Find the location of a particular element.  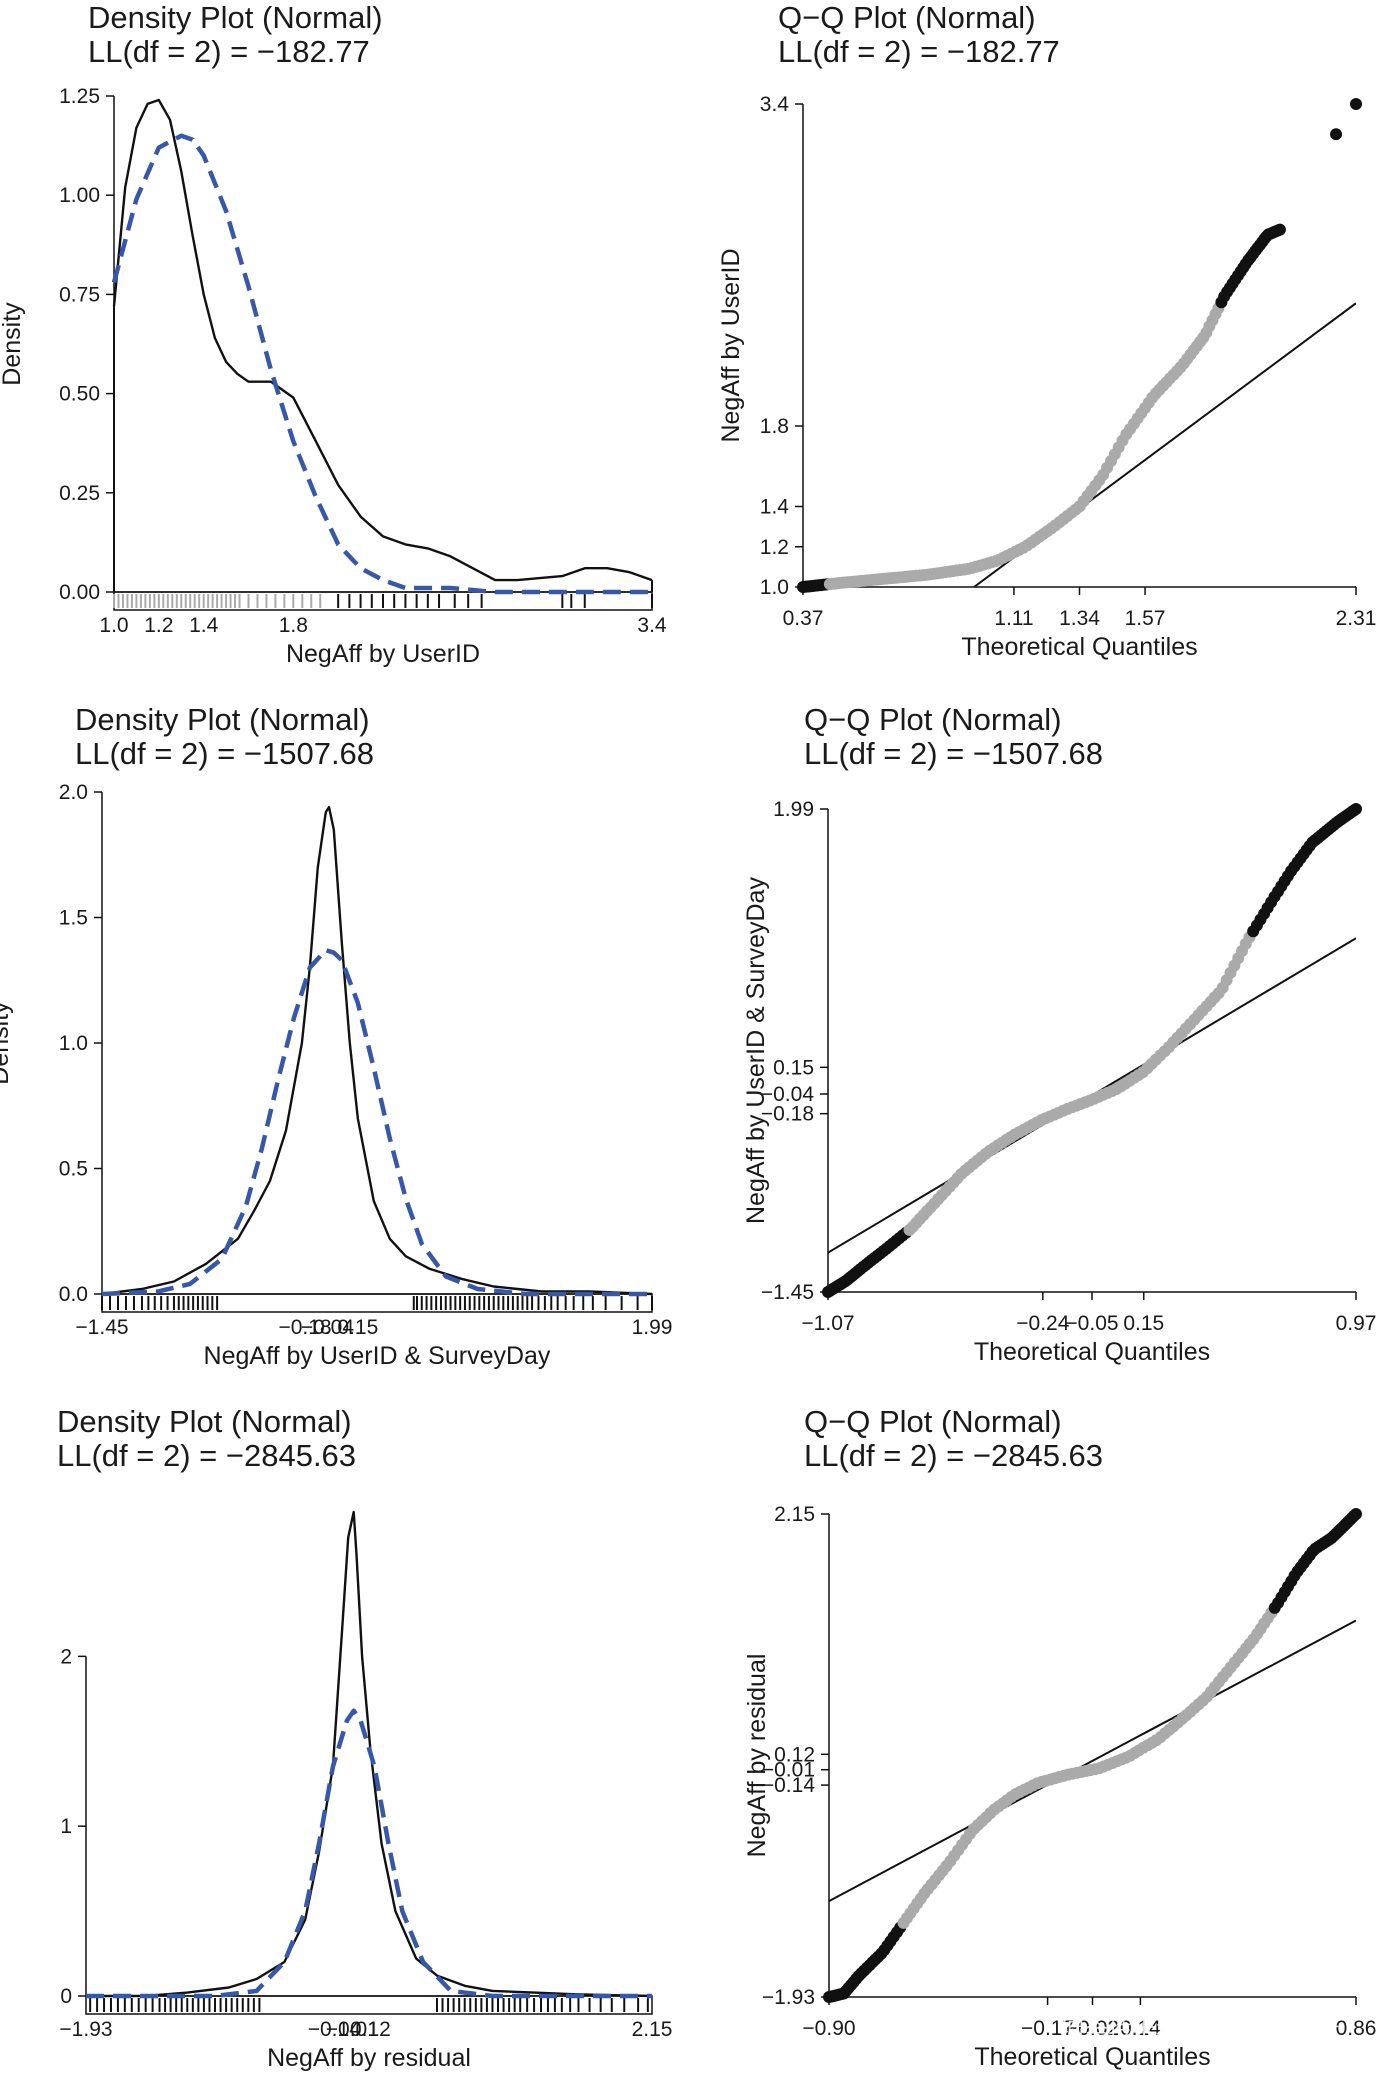

x-axis-label: NegAff by UserID is located at coordinates (383, 654).